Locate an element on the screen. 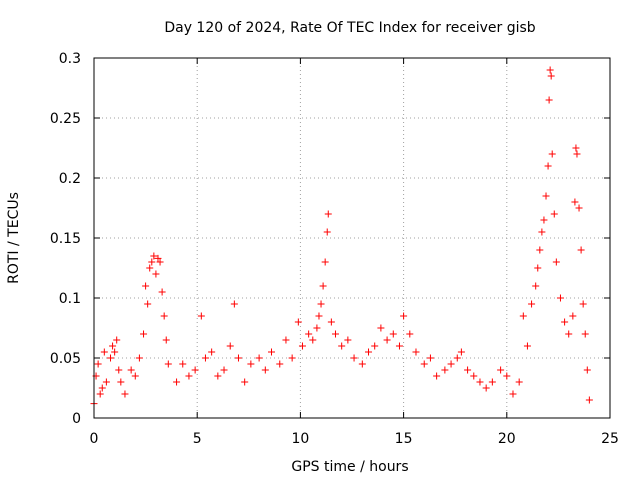 Image resolution: width=640 pixels, height=480 pixels. x-tick-label: 0 is located at coordinates (94, 439).